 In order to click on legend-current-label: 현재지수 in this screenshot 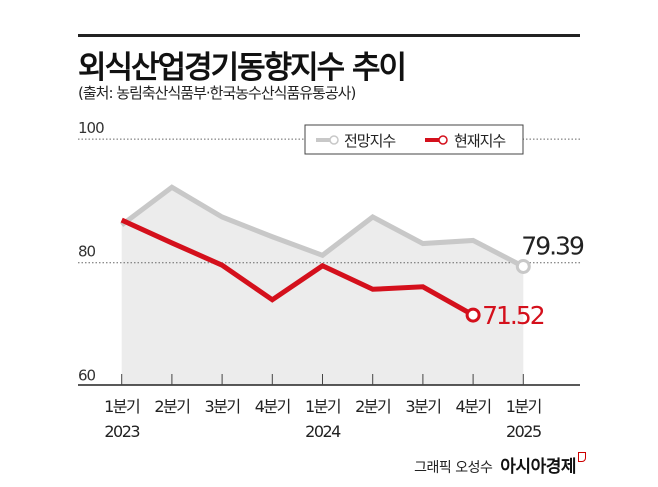, I will do `click(479, 141)`.